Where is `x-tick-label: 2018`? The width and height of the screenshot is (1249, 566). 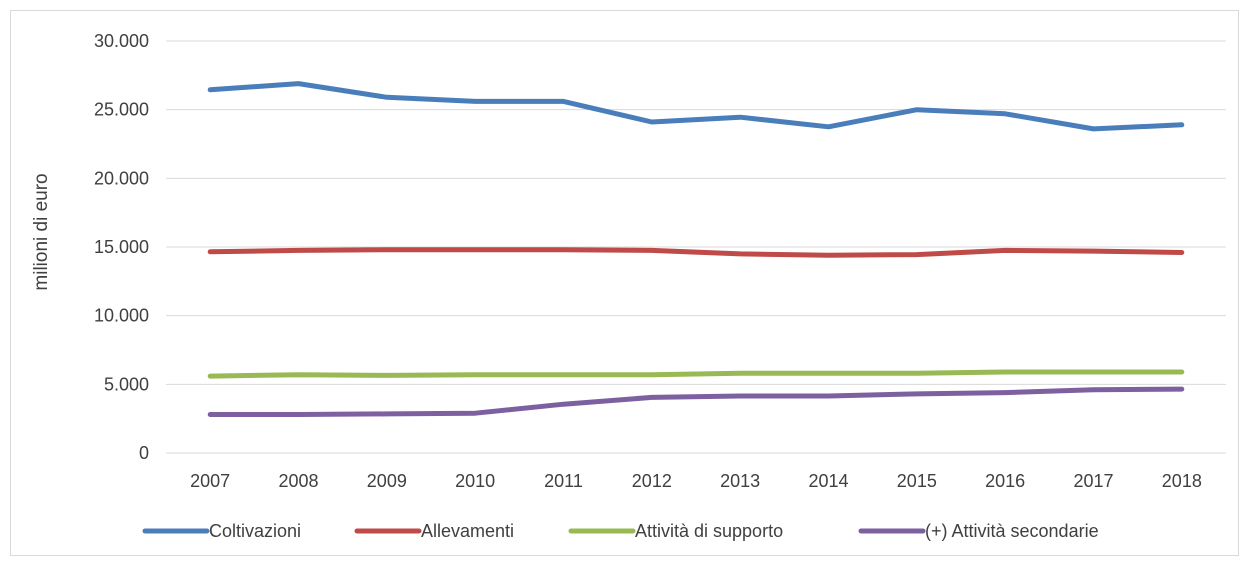
x-tick-label: 2018 is located at coordinates (1182, 481).